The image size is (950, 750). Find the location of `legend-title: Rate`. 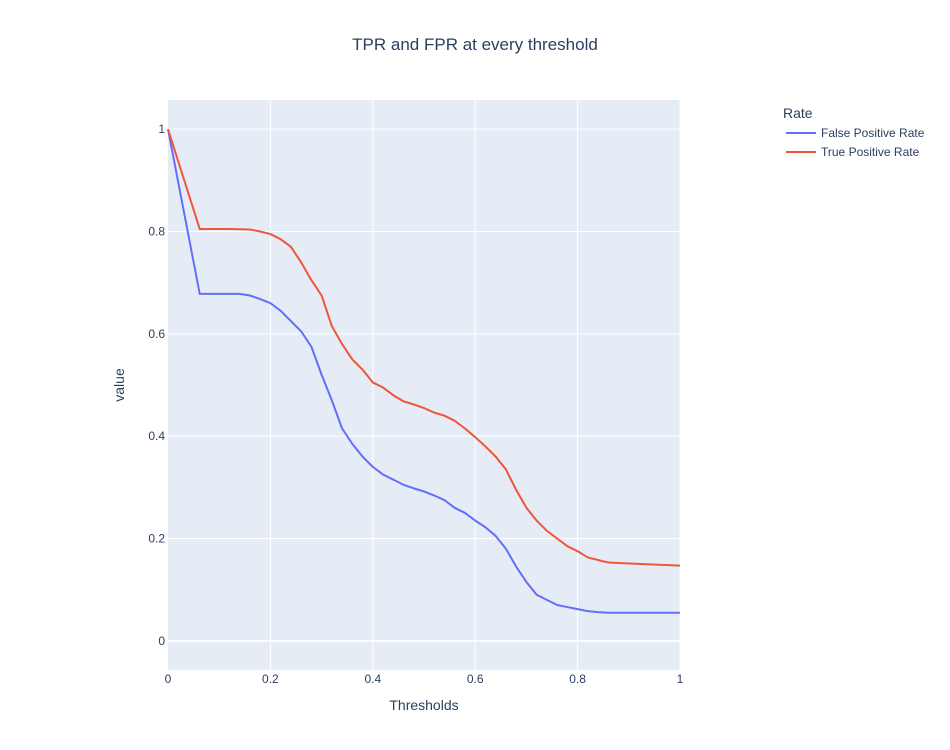

legend-title: Rate is located at coordinates (798, 113).